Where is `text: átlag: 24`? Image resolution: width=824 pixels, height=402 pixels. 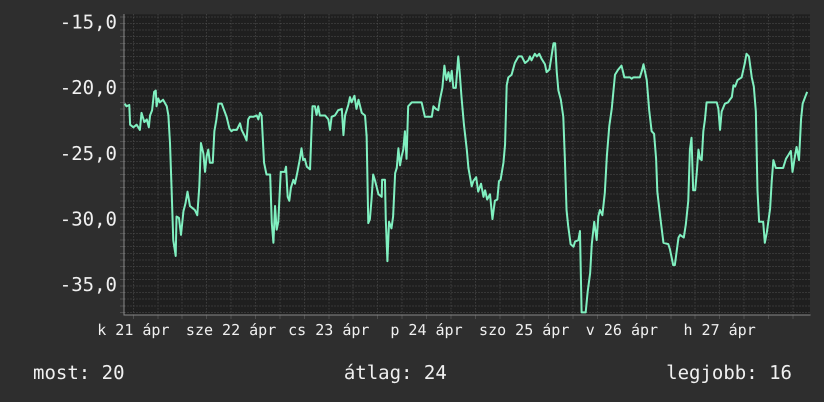
text: átlag: 24 is located at coordinates (395, 373).